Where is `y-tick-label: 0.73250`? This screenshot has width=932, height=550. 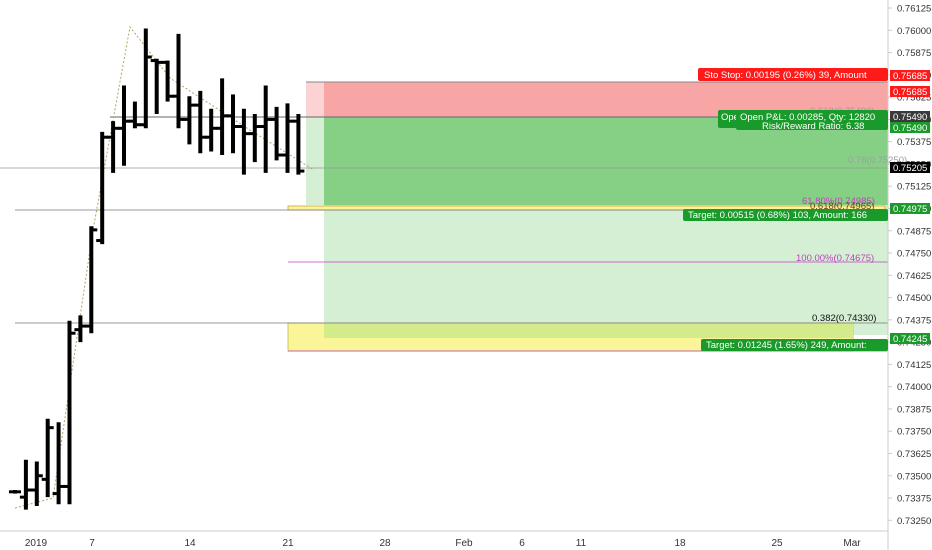
y-tick-label: 0.73250 is located at coordinates (914, 521).